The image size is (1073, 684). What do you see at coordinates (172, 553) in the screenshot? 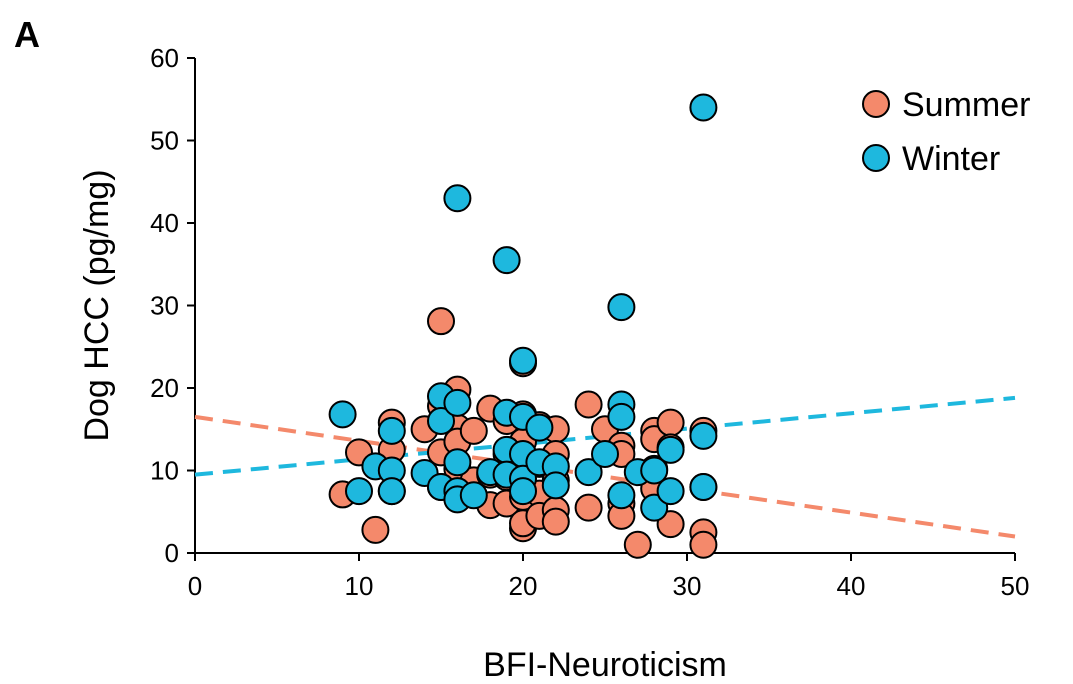
I see `y-tick-label: 0` at bounding box center [172, 553].